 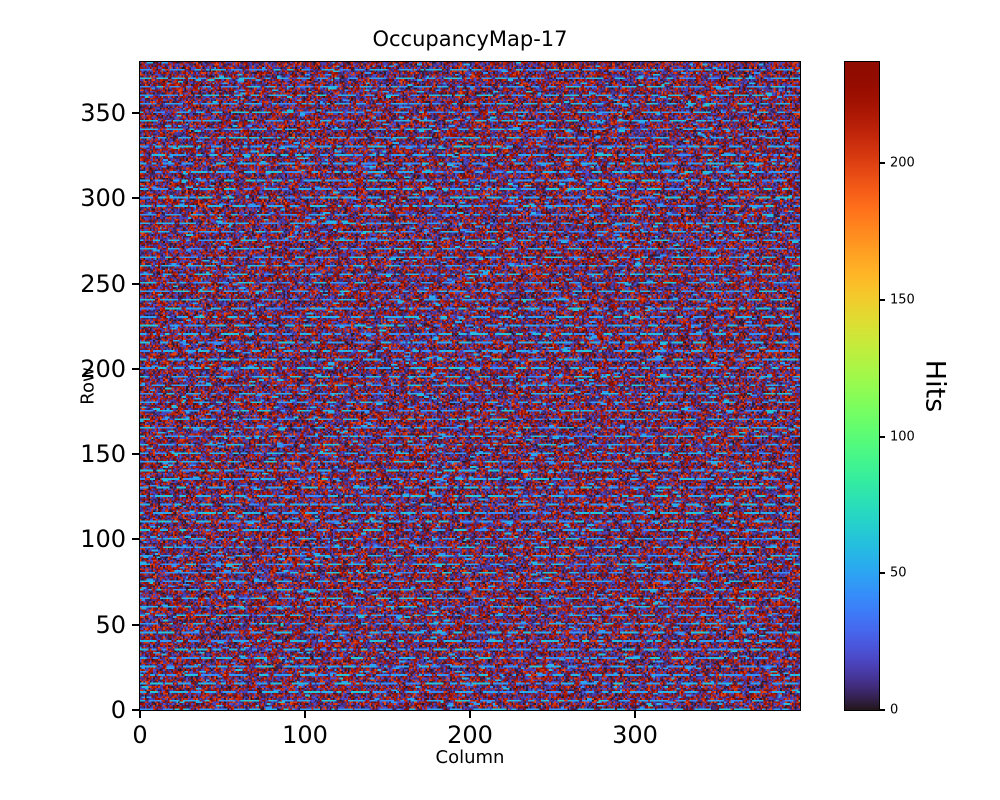 I want to click on colorbar-tick-label: 50, so click(x=898, y=573).